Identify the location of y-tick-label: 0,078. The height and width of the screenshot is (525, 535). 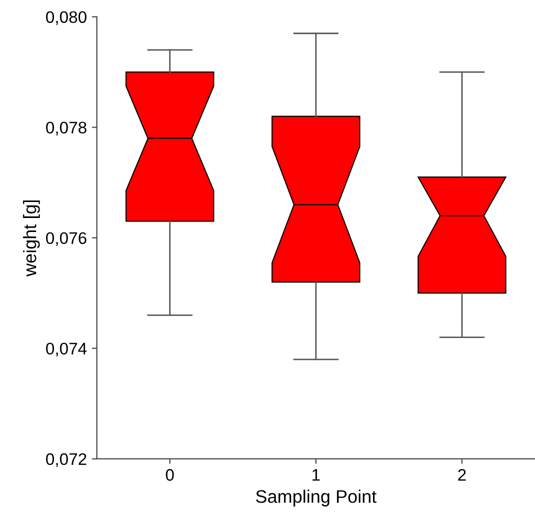
(66, 129).